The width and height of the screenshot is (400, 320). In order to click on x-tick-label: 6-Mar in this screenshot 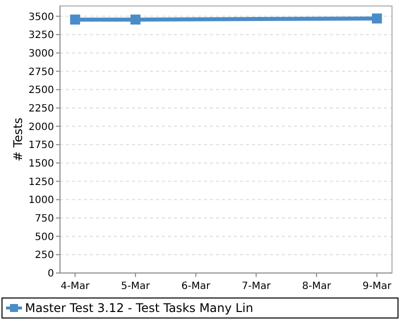, I will do `click(196, 286)`.